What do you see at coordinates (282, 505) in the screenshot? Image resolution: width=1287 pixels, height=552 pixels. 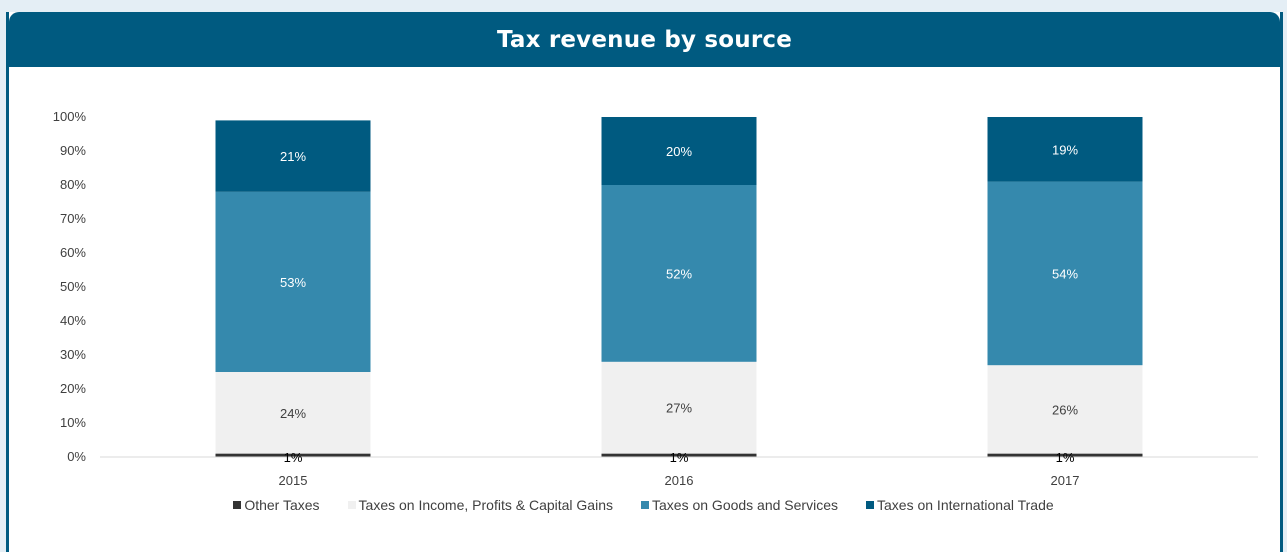 I see `legend-label: Other Taxes` at bounding box center [282, 505].